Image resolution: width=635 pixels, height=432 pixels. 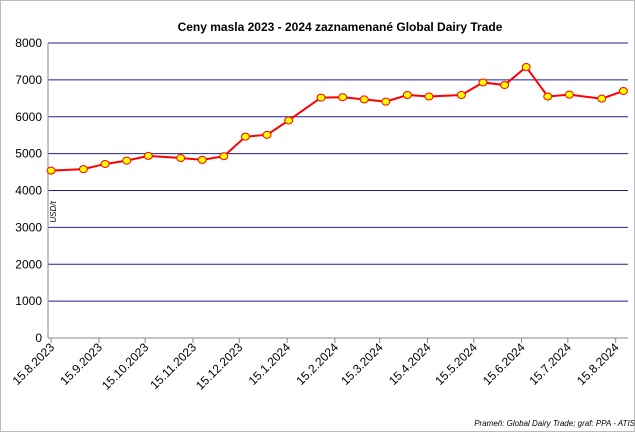 What do you see at coordinates (28, 154) in the screenshot?
I see `y-tick-label: 5000` at bounding box center [28, 154].